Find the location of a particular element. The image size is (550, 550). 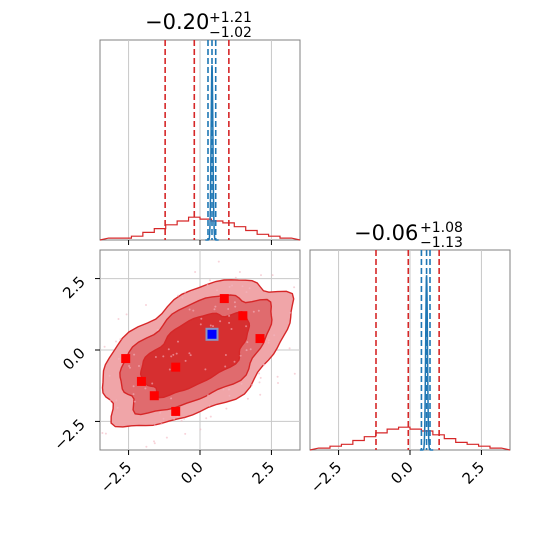

red-histogram-step is located at coordinates (410, 438).